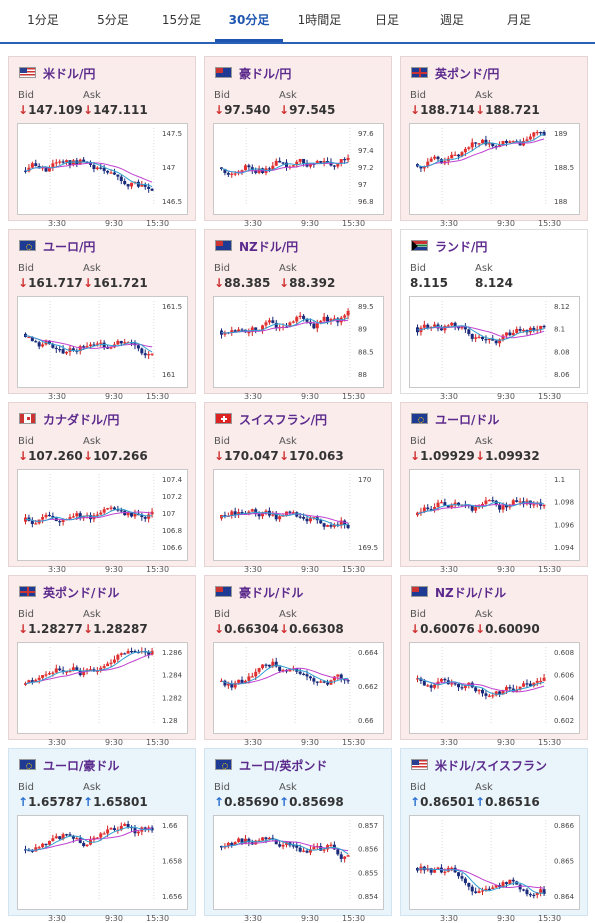 This screenshot has height=923, width=595. What do you see at coordinates (219, 802) in the screenshot?
I see `up-arrow-icon: ↑` at bounding box center [219, 802].